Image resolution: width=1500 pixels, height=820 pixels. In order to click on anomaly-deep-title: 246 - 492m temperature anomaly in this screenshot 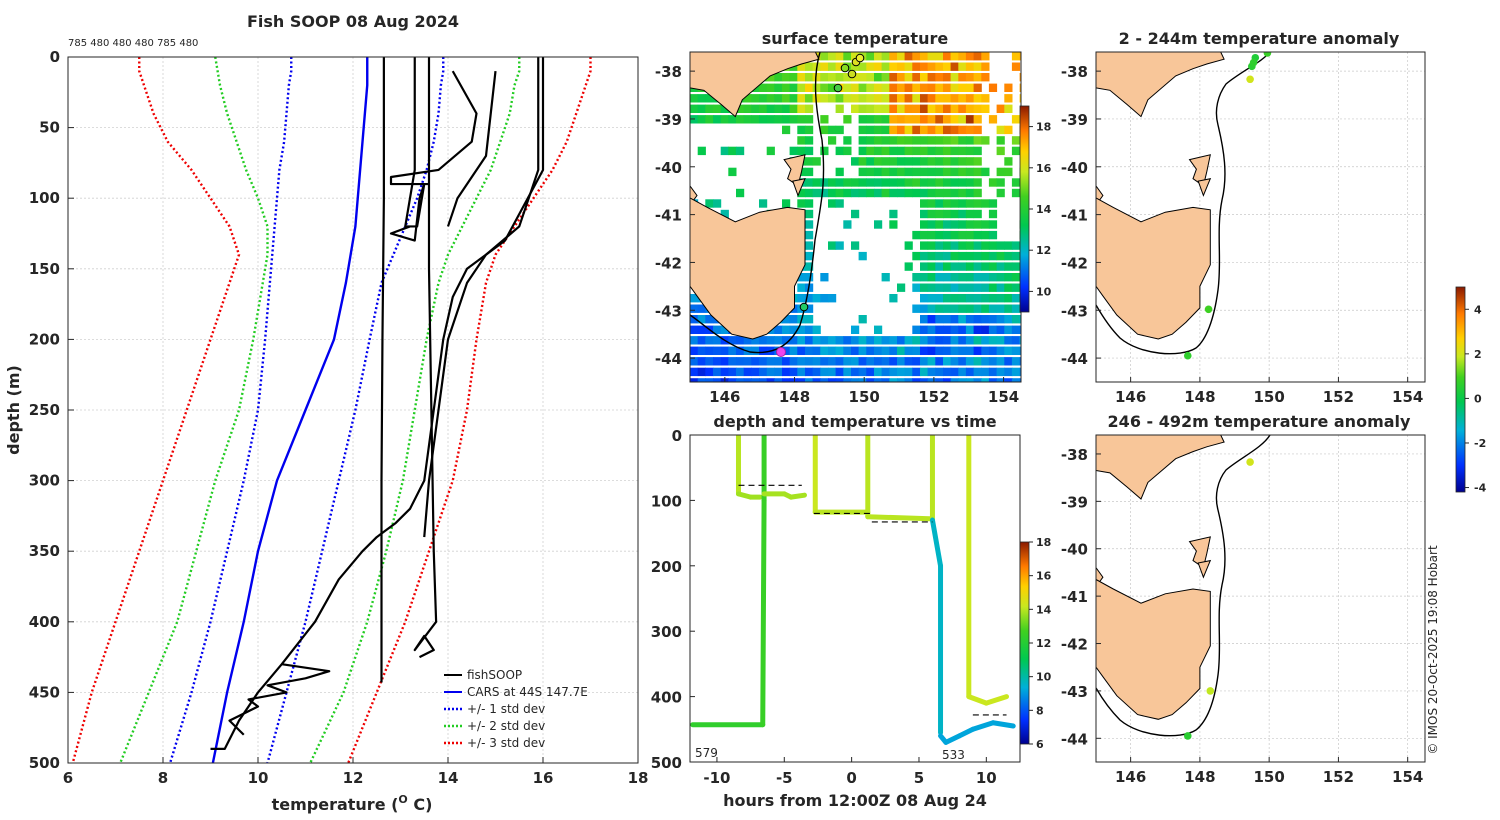, I will do `click(1259, 421)`.